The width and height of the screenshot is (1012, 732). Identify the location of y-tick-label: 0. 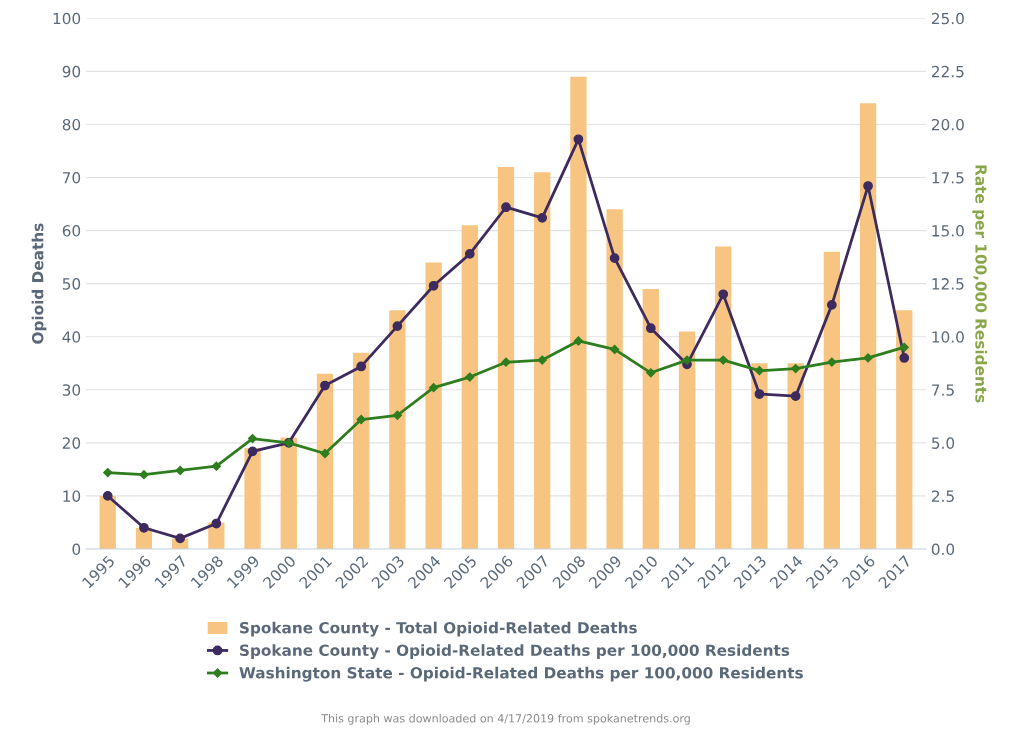
(76, 549).